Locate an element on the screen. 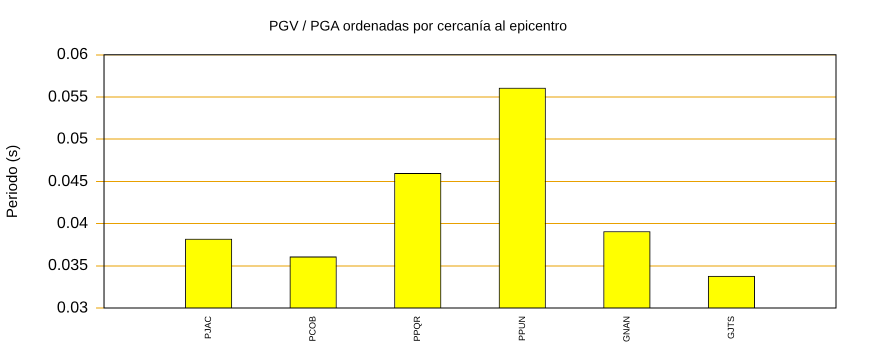 The image size is (870, 350). x-tick-label: PJAC is located at coordinates (208, 328).